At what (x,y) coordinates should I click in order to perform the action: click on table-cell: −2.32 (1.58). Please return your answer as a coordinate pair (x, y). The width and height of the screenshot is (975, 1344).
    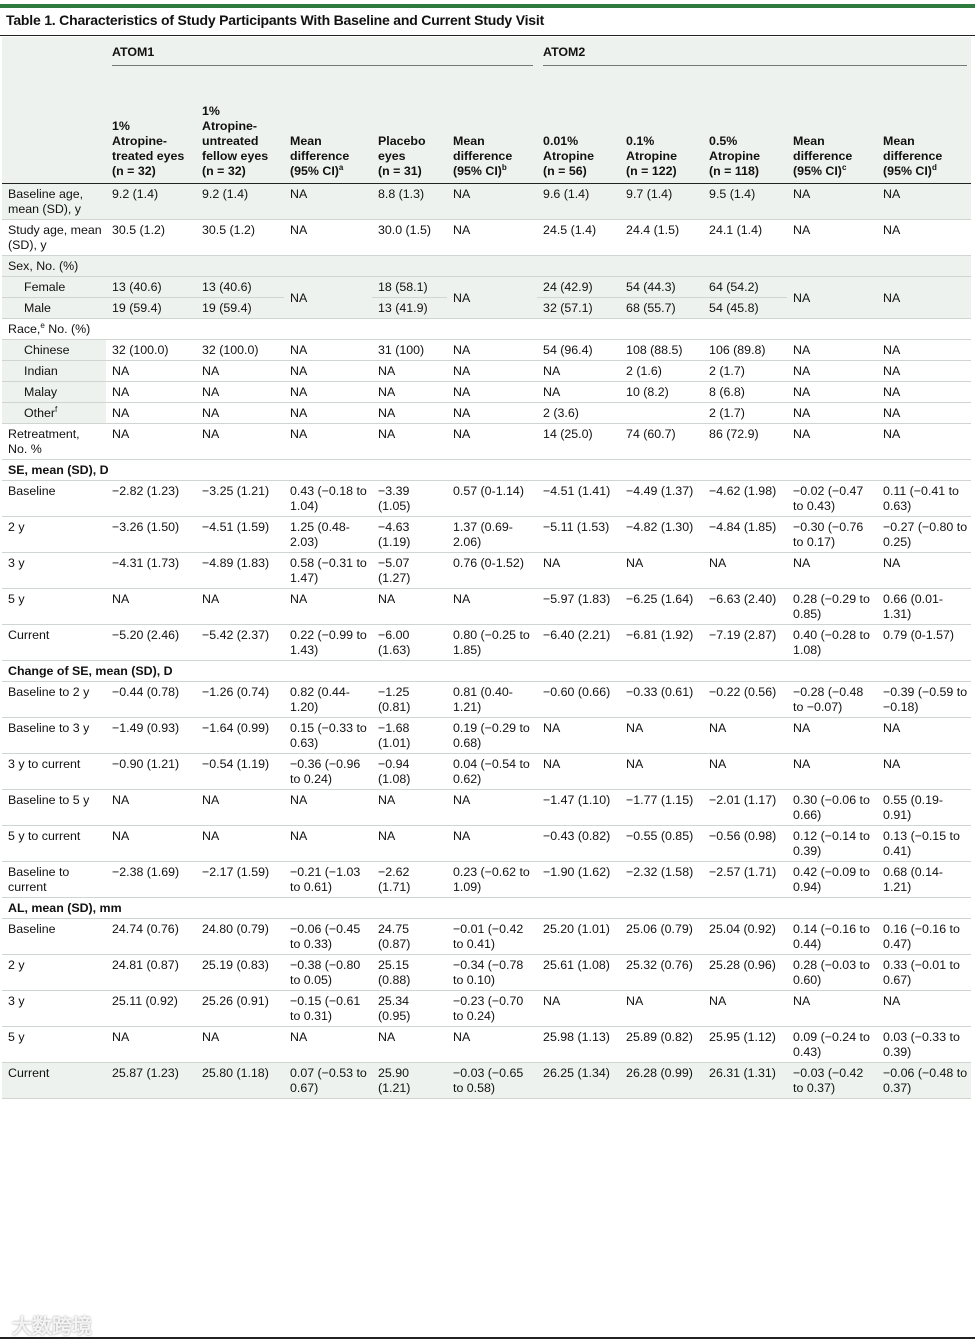
    Looking at the image, I should click on (662, 879).